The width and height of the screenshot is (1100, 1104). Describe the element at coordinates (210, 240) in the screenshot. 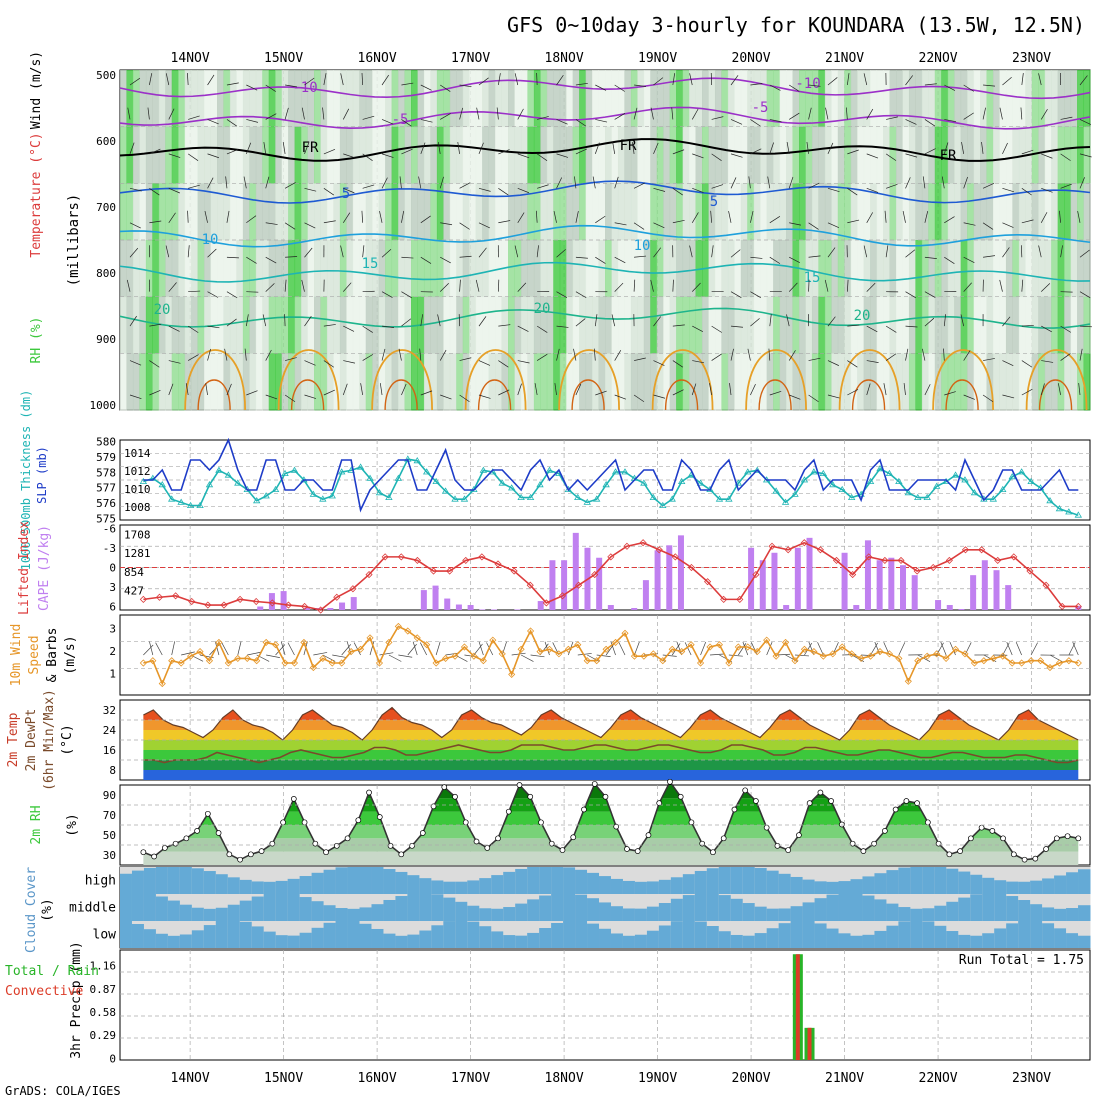

I see `contour-label: 10` at that location.